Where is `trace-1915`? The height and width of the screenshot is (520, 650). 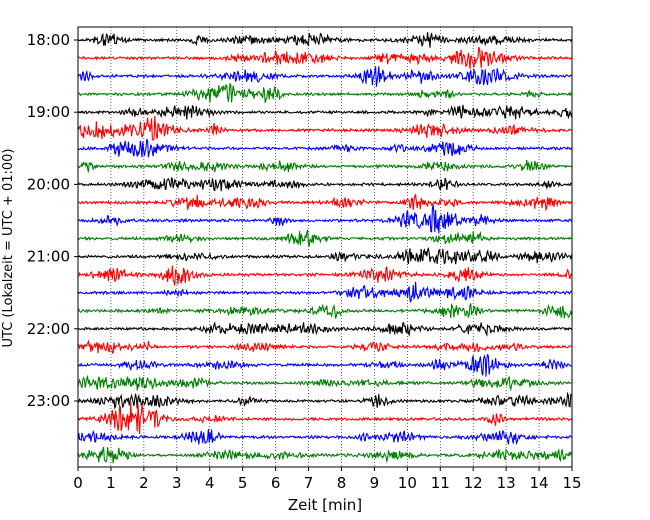 trace-1915 is located at coordinates (324, 128).